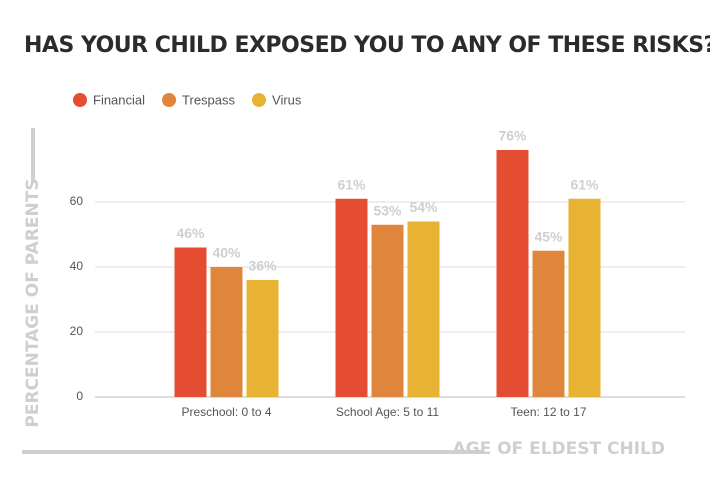 This screenshot has width=710, height=487. What do you see at coordinates (77, 201) in the screenshot?
I see `y-tick-label: 60` at bounding box center [77, 201].